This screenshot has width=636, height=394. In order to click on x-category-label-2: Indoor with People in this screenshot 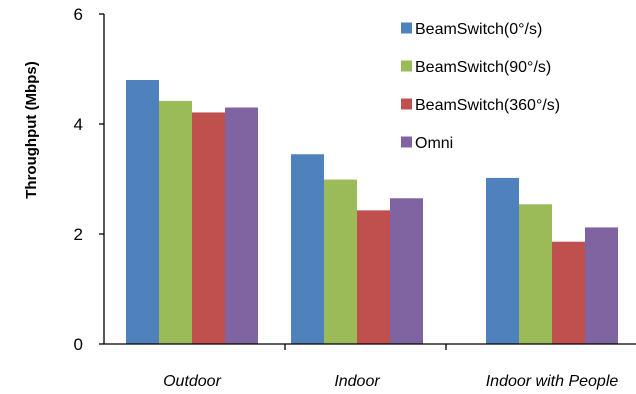, I will do `click(552, 381)`.